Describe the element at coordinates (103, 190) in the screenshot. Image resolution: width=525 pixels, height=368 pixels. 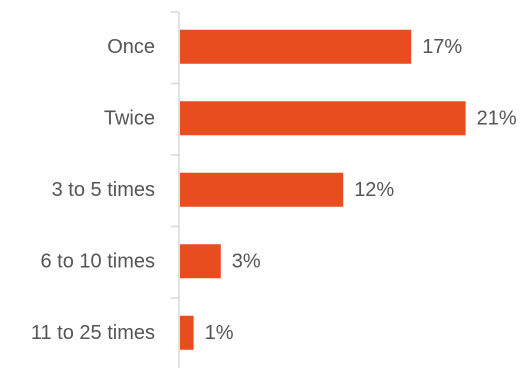
I see `category-label-3-to-5-times: 3 to 5 times` at that location.